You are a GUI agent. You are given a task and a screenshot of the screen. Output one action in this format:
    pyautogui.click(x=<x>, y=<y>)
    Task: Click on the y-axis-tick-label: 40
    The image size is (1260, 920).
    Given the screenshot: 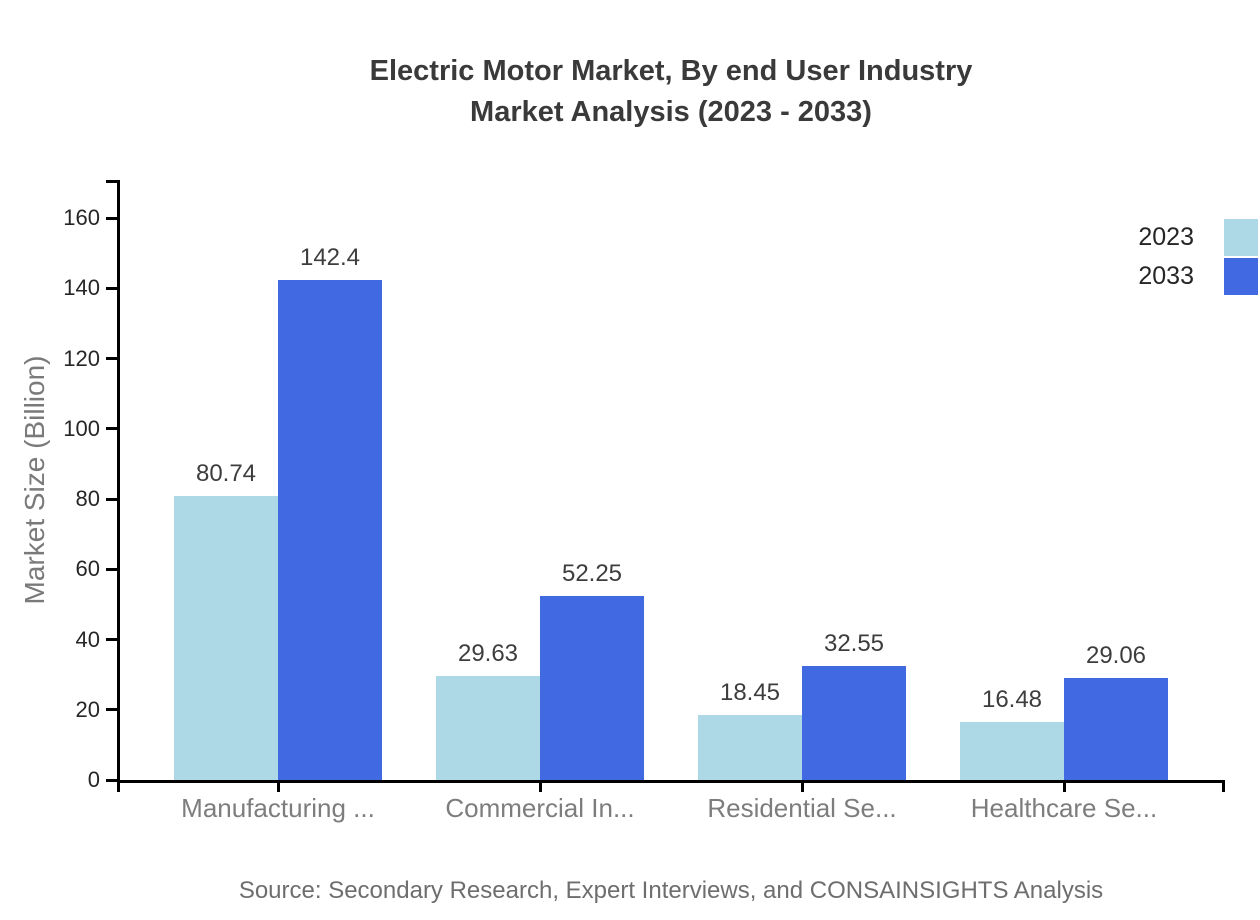 What is the action you would take?
    pyautogui.click(x=87, y=639)
    